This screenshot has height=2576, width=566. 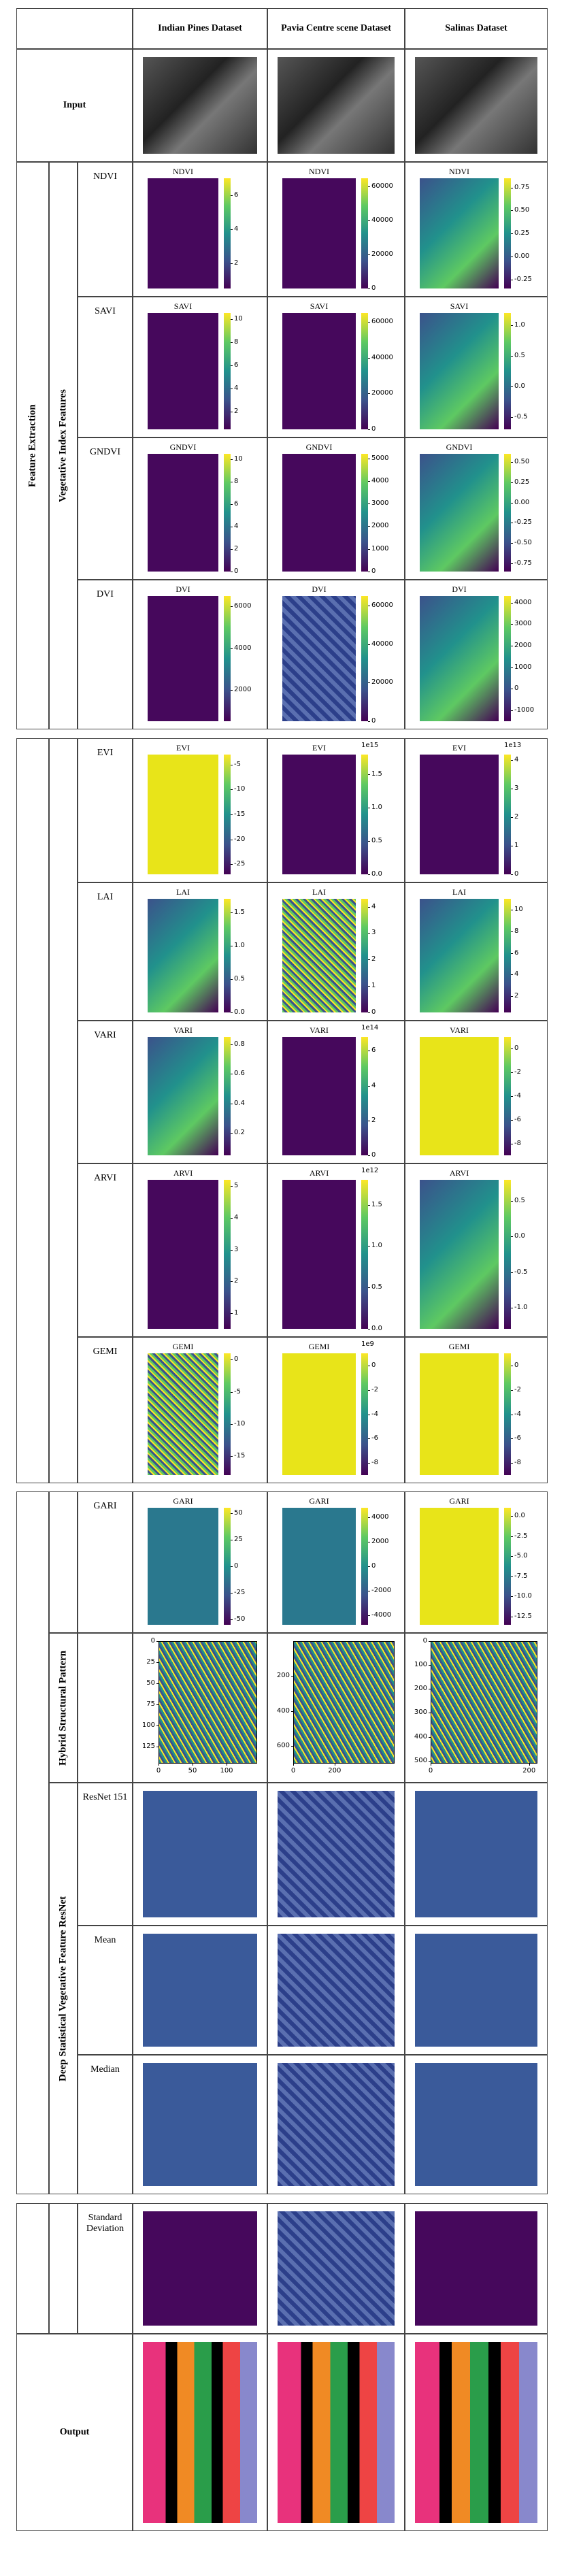 I want to click on panel-title: NDVI, so click(x=183, y=172).